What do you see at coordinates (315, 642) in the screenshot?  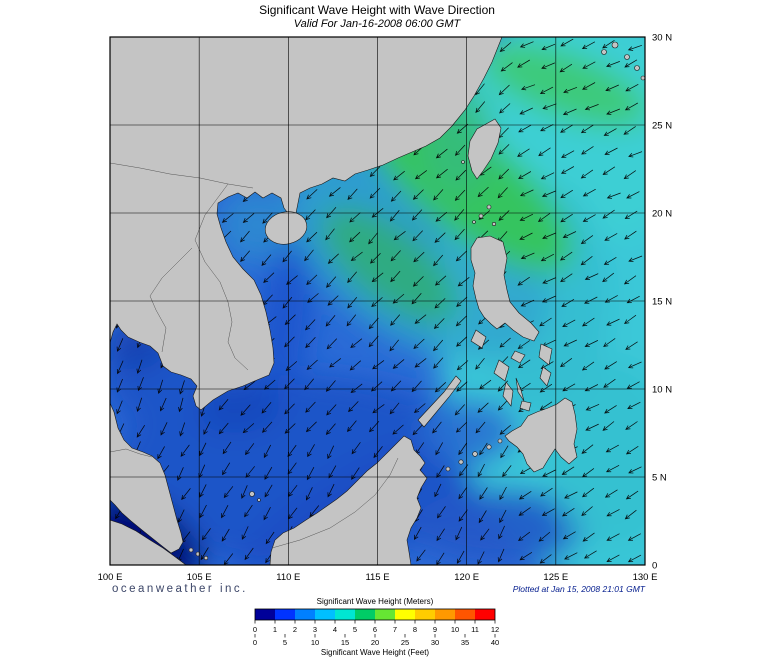 I see `legend-feet-tick-label: 10` at bounding box center [315, 642].